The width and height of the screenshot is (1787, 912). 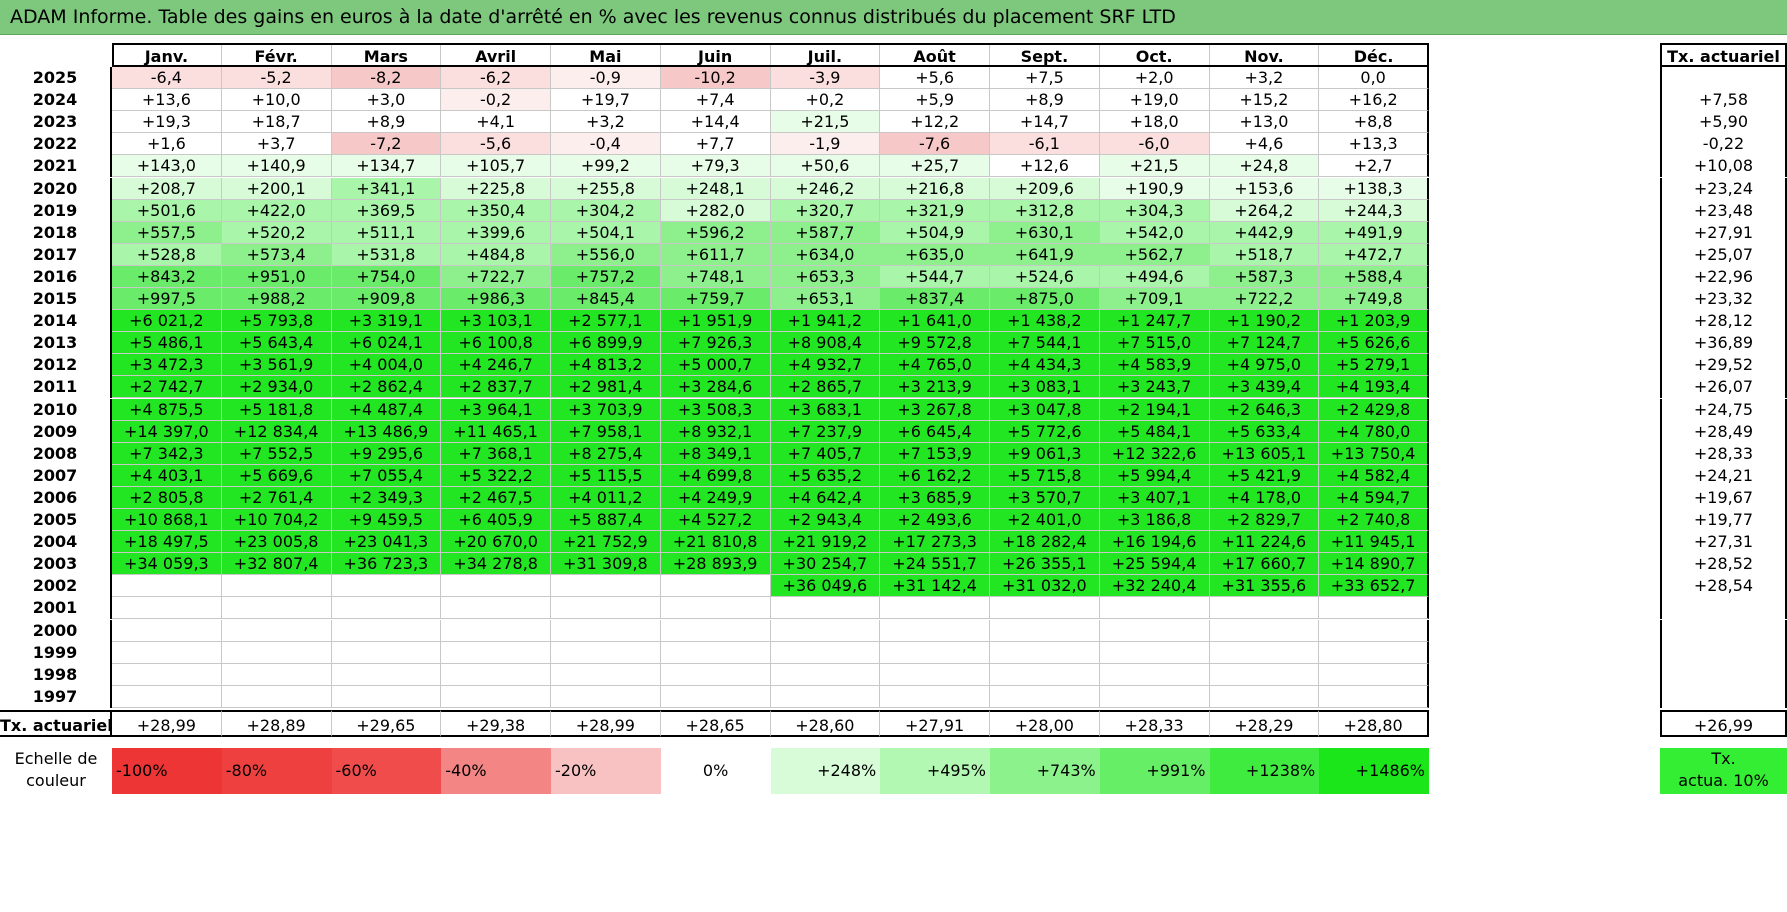 What do you see at coordinates (715, 232) in the screenshot?
I see `gain-cell: +596,2` at bounding box center [715, 232].